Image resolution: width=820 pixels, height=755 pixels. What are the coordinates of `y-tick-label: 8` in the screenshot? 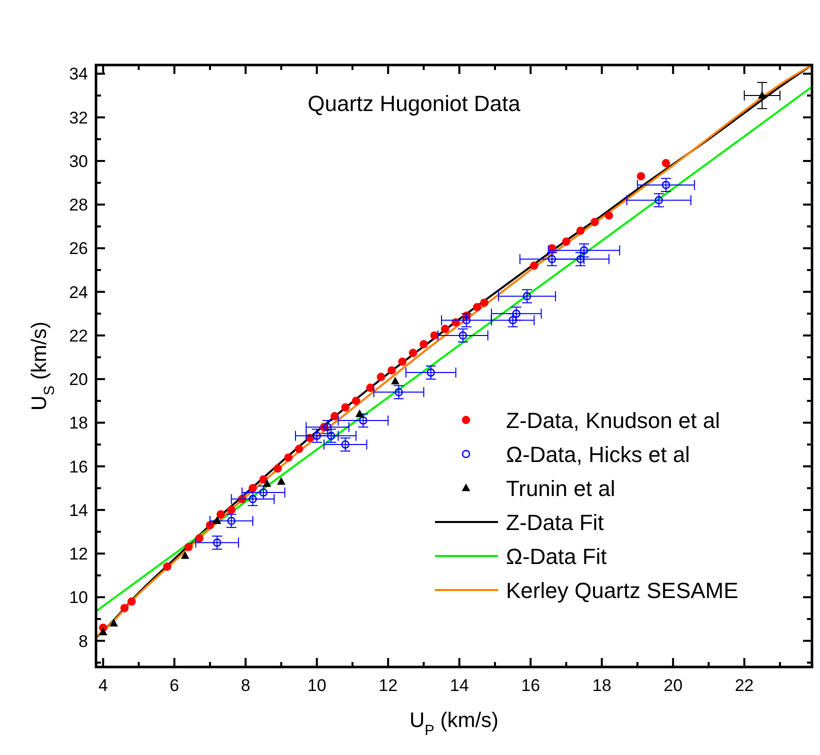 It's located at (83, 641).